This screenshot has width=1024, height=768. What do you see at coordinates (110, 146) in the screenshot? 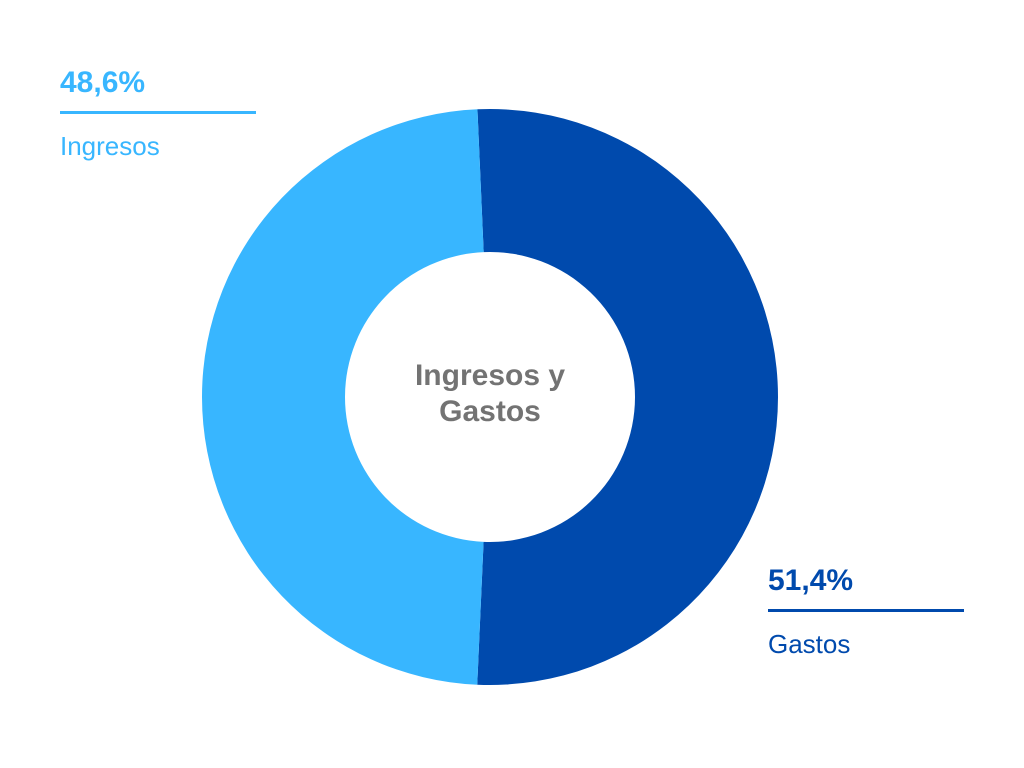
I see `ingresos-legend-label: Ingresos` at bounding box center [110, 146].